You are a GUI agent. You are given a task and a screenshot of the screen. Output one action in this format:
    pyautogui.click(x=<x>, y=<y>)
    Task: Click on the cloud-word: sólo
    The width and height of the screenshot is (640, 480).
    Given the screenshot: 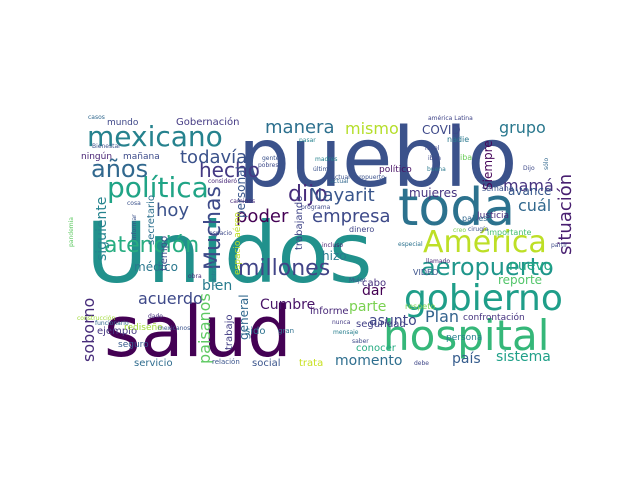 What is the action you would take?
    pyautogui.click(x=546, y=164)
    